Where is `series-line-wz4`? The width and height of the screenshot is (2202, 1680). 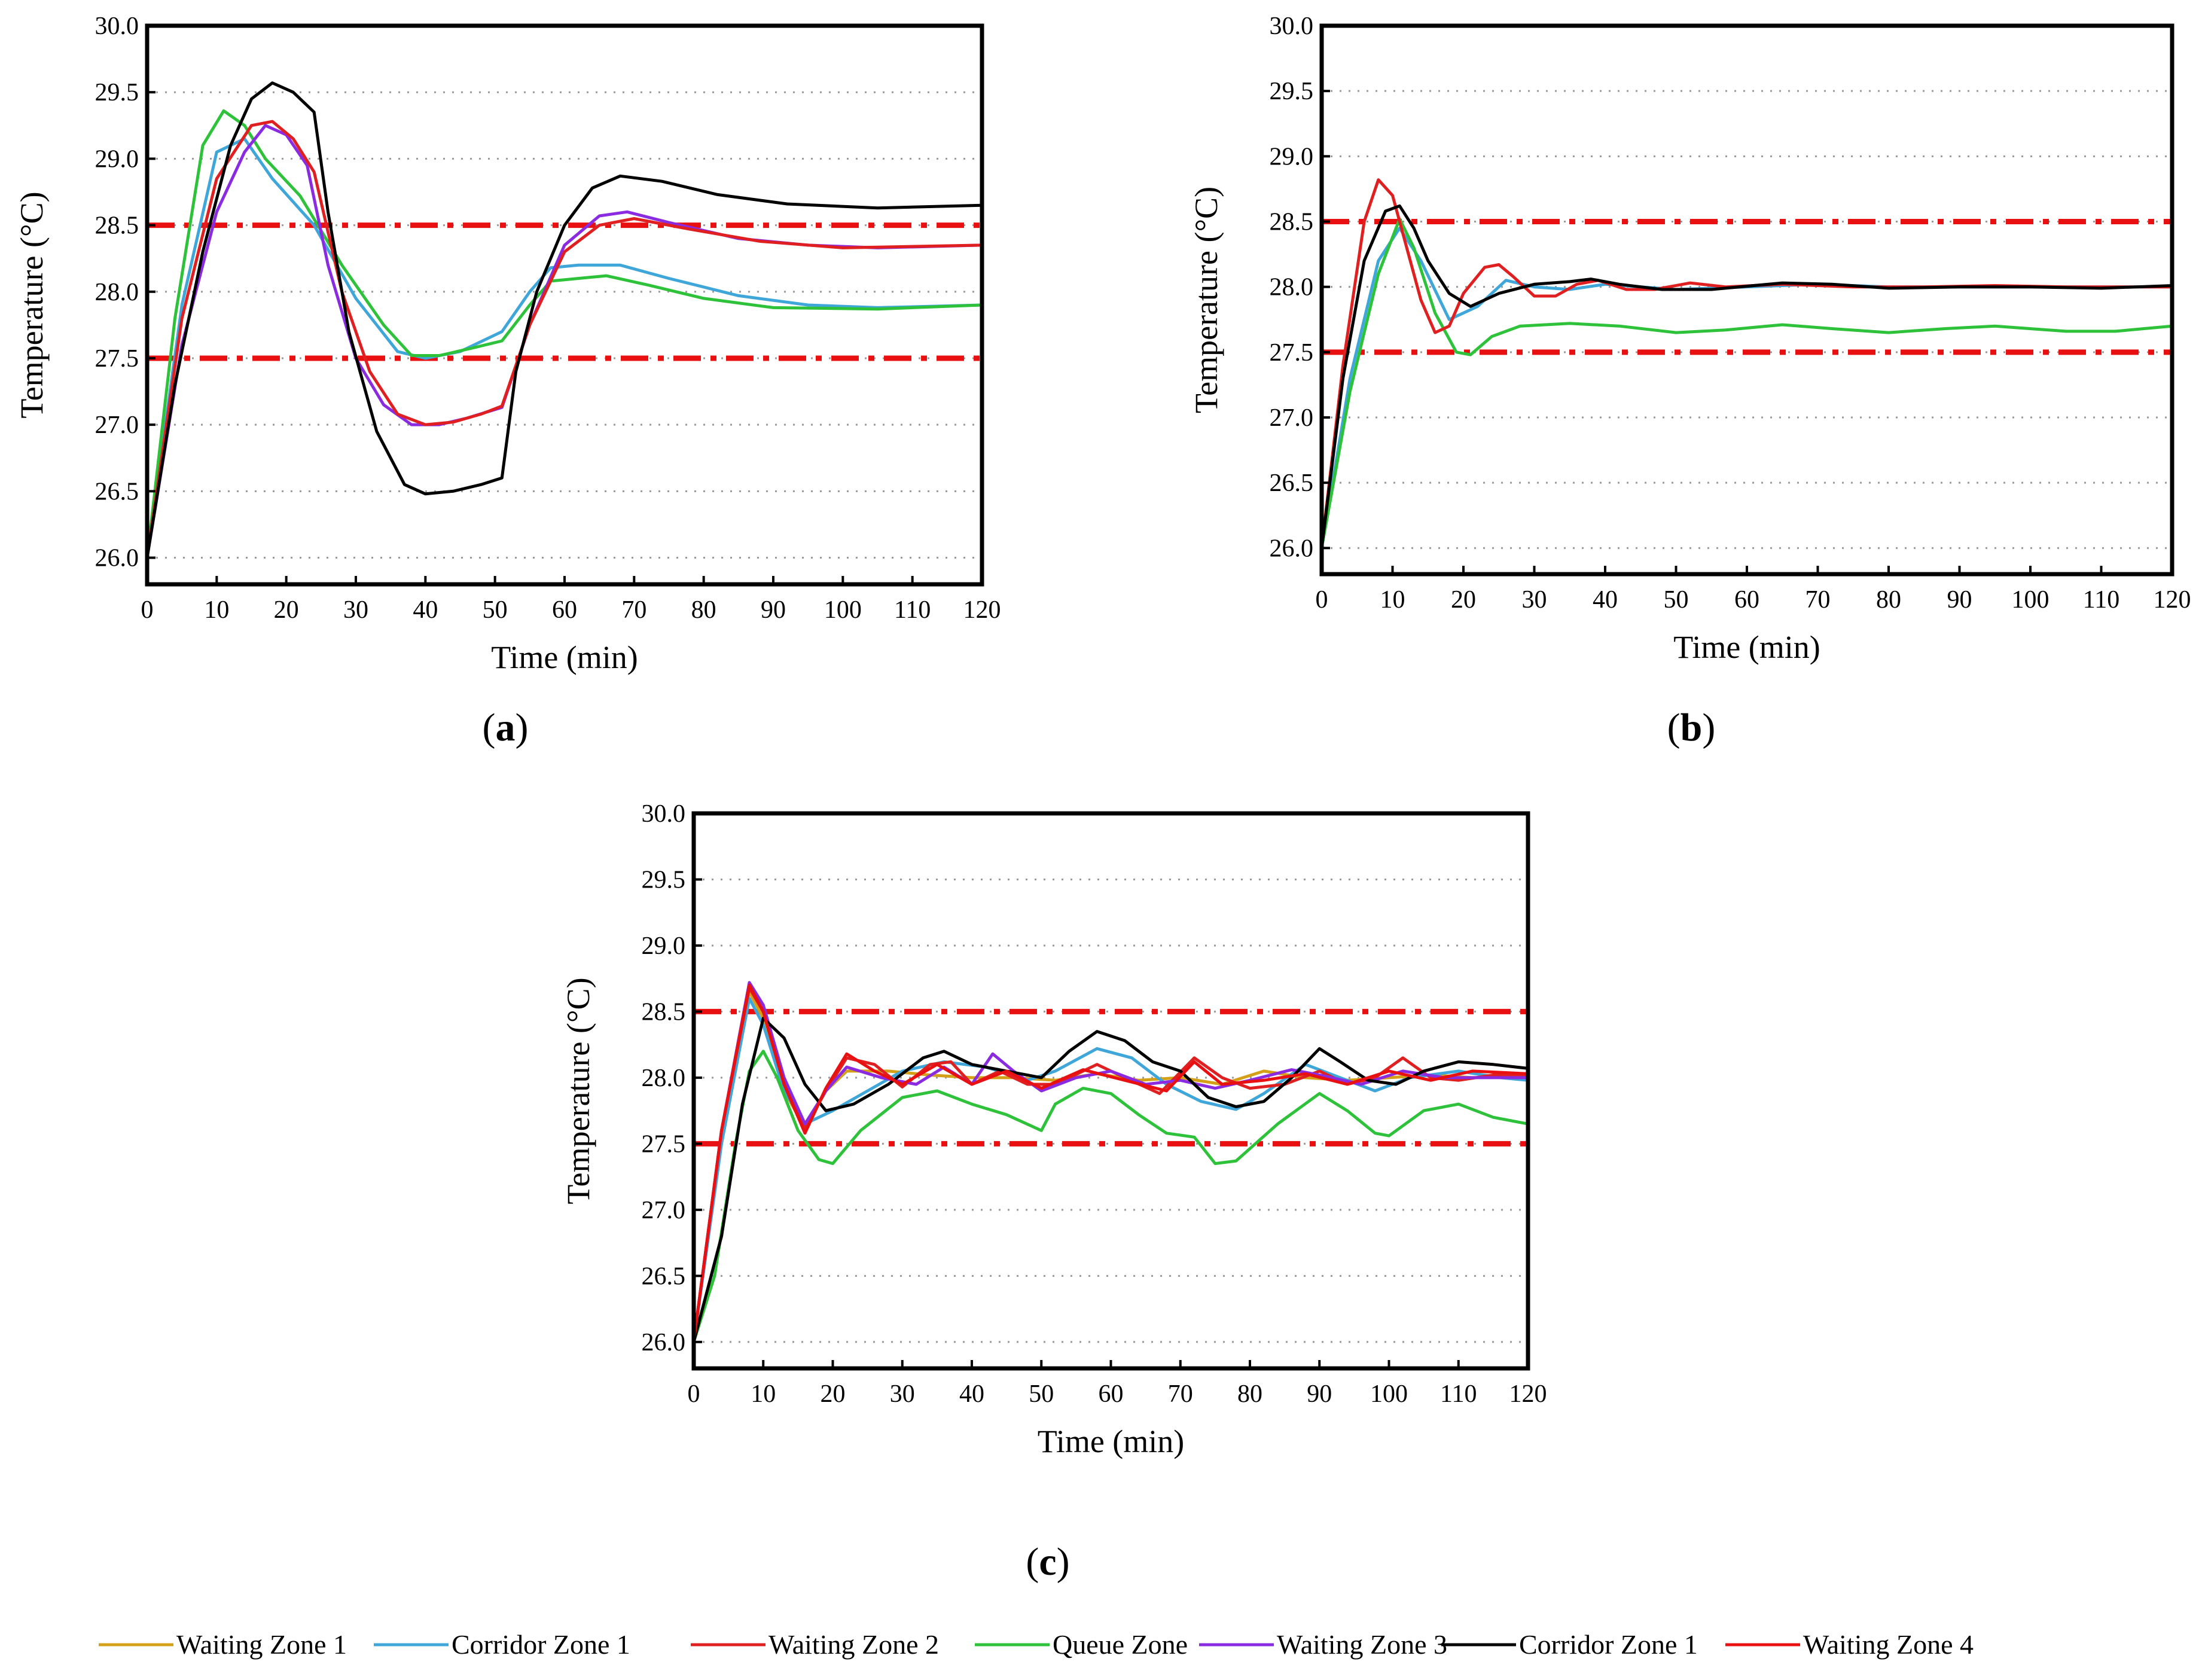
series-line-wz4 is located at coordinates (1111, 1163).